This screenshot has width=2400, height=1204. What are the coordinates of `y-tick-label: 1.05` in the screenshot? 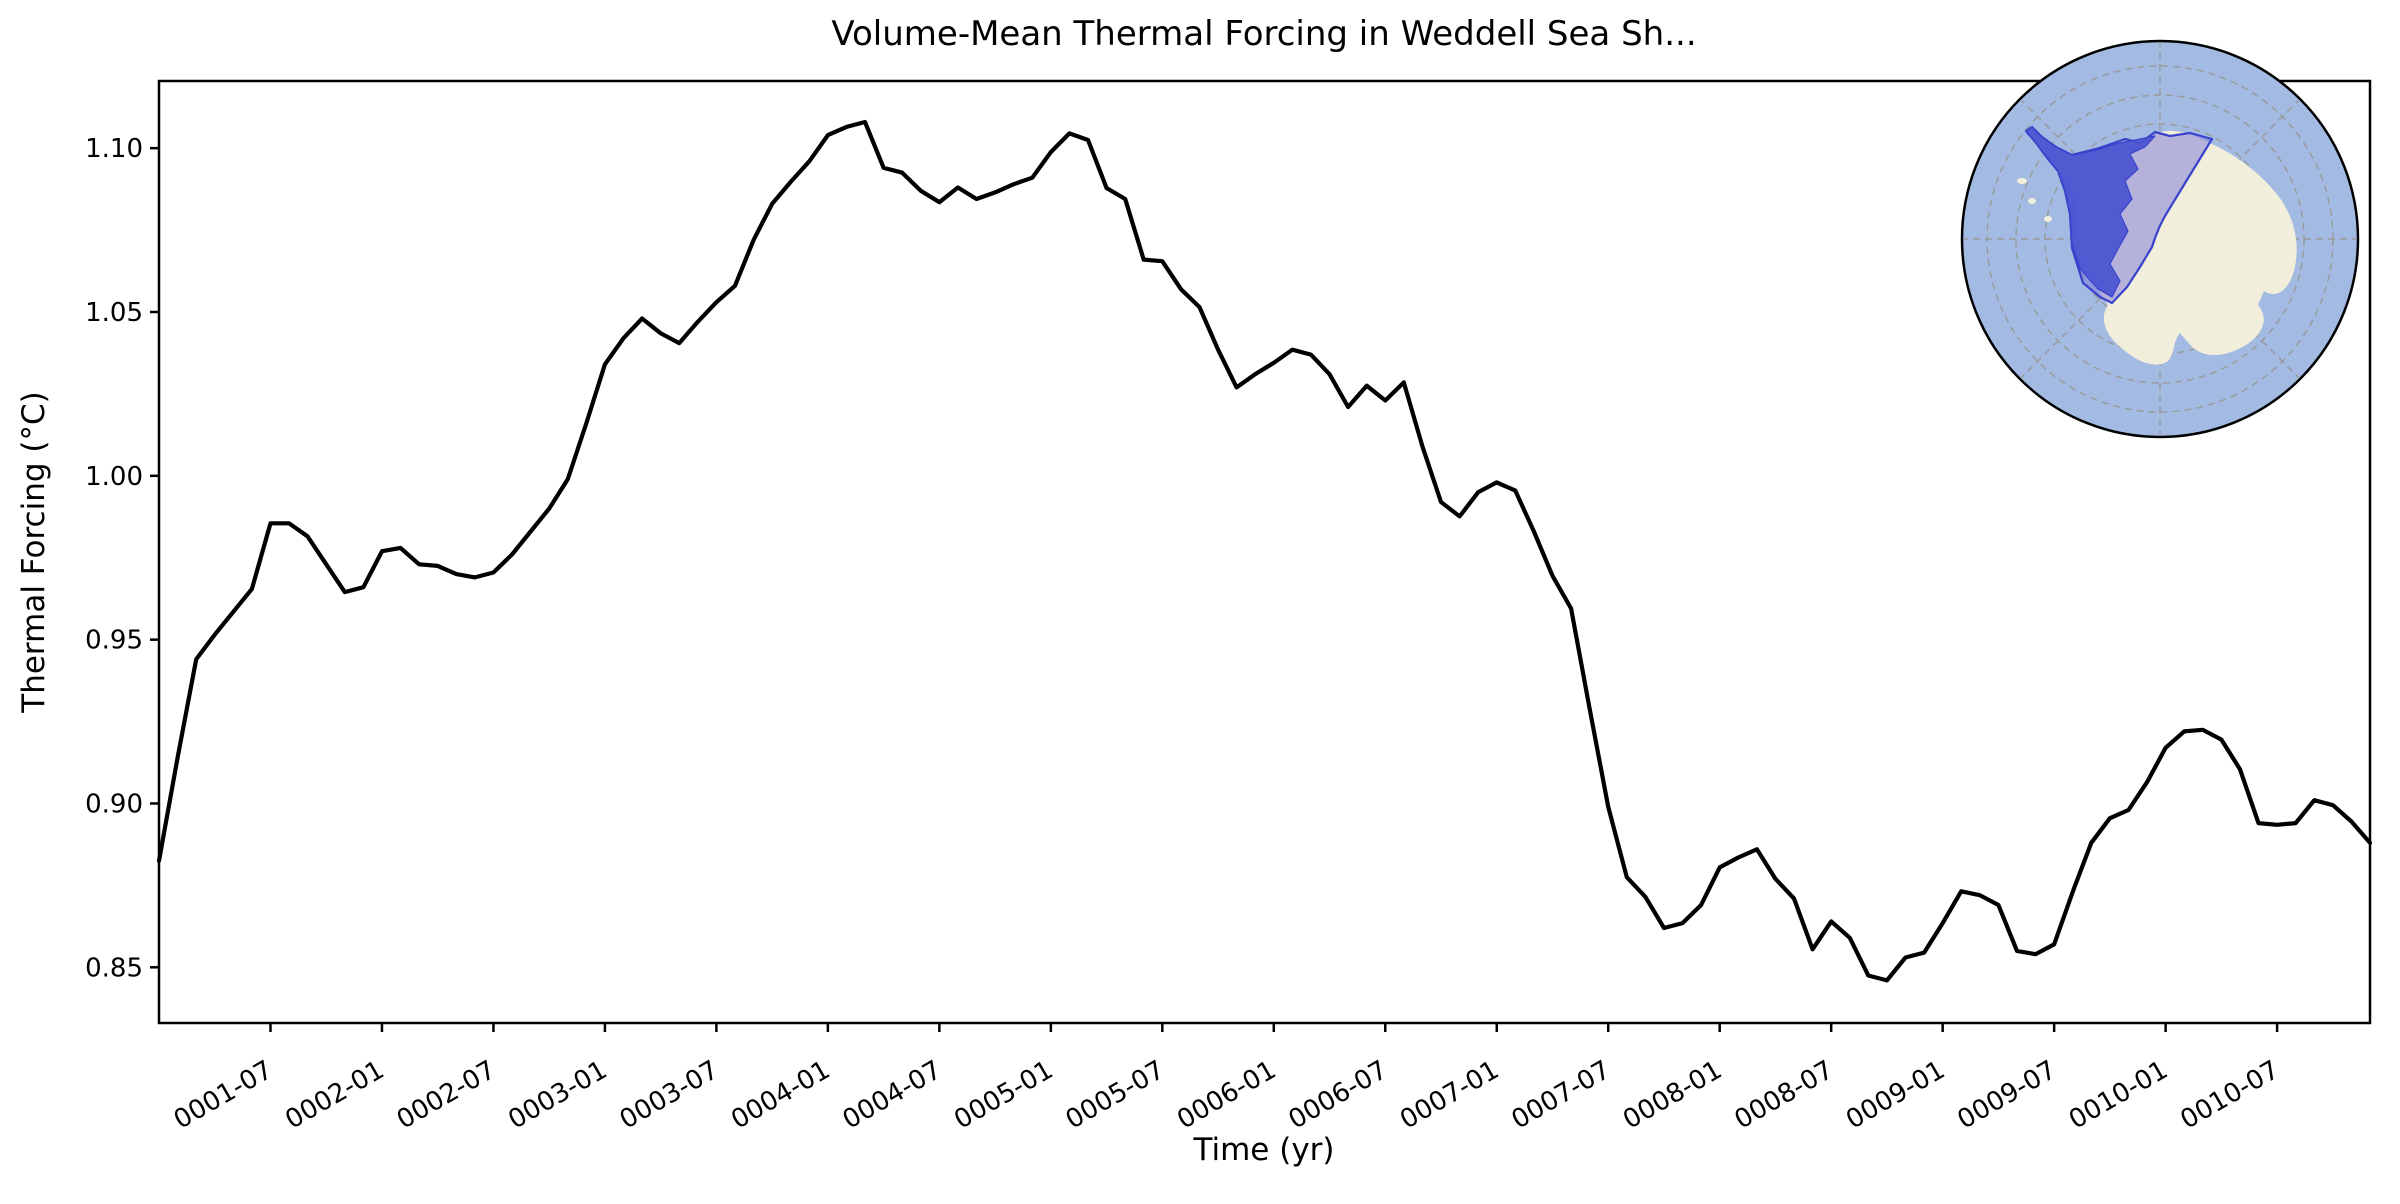 It's located at (114, 313).